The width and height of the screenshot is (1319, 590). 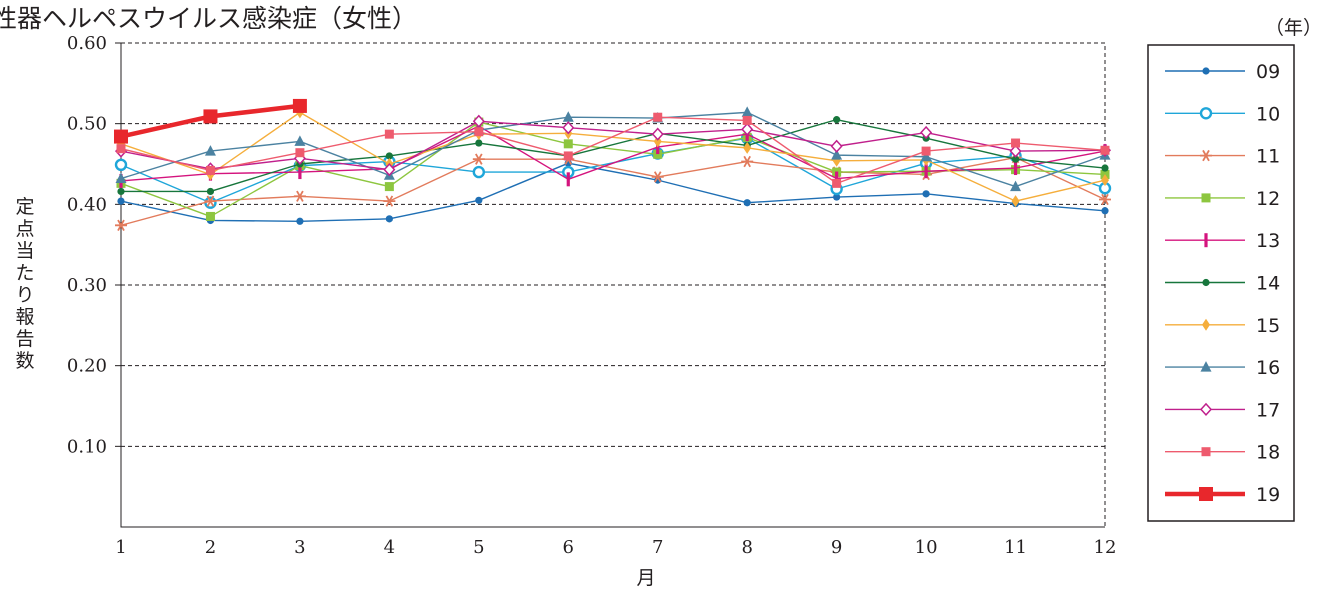 What do you see at coordinates (1222, 199) in the screenshot?
I see `legend-item-12: 12` at bounding box center [1222, 199].